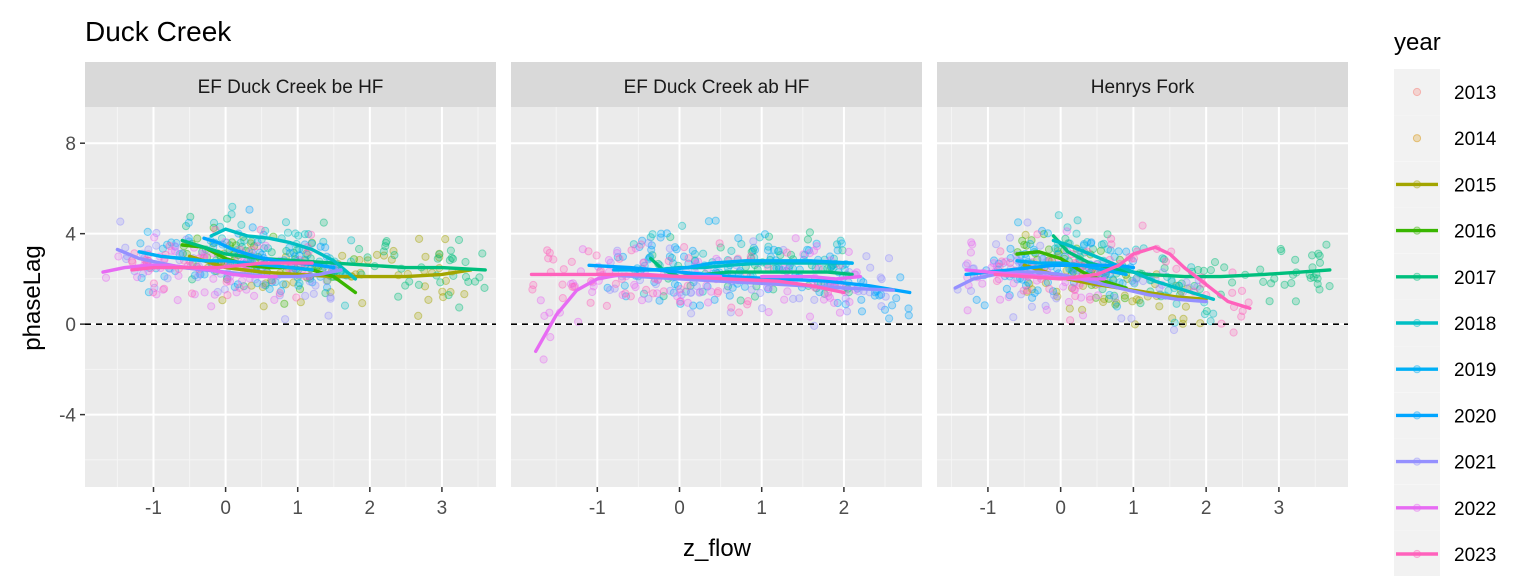 The width and height of the screenshot is (1536, 576). What do you see at coordinates (70, 325) in the screenshot?
I see `y-tick-label: 0` at bounding box center [70, 325].